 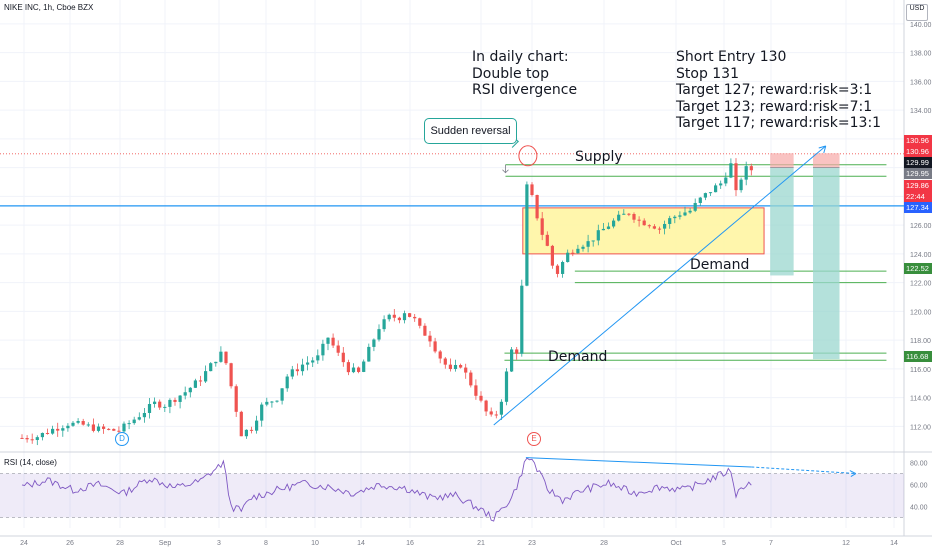 What do you see at coordinates (638, 462) in the screenshot?
I see `rsi-divergence-line` at bounding box center [638, 462].